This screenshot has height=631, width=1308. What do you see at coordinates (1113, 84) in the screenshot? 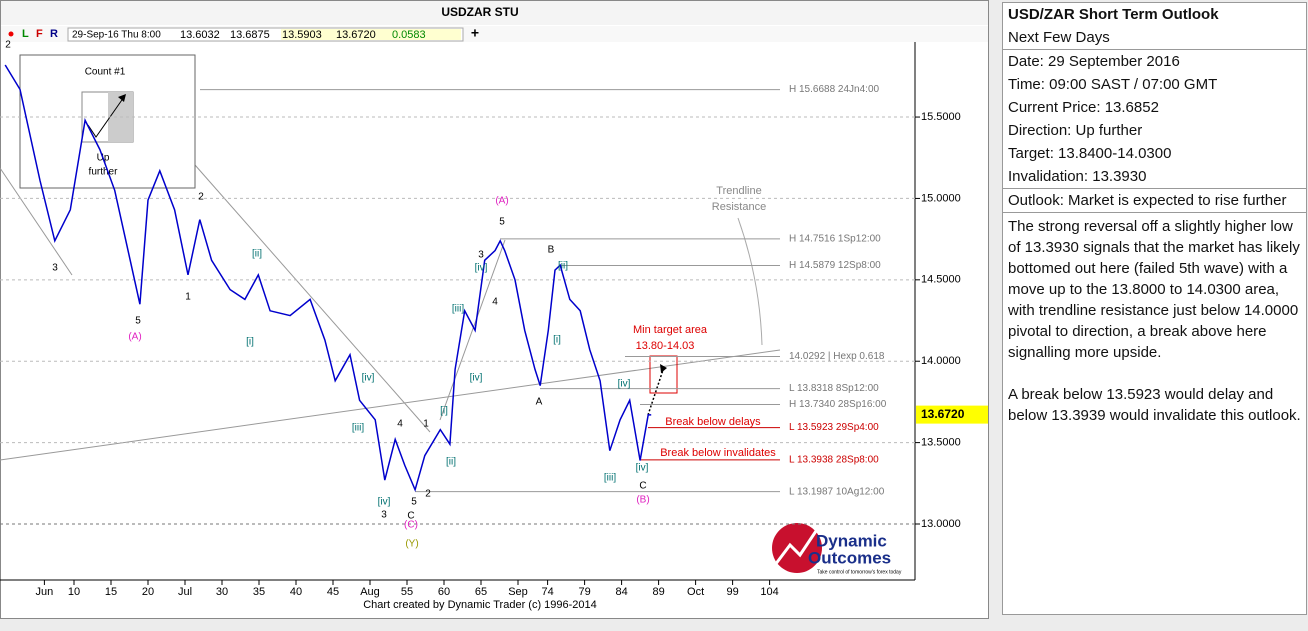
I see `panel-line: Time: 09:00 SAST / 07:00 GMT` at bounding box center [1113, 84].